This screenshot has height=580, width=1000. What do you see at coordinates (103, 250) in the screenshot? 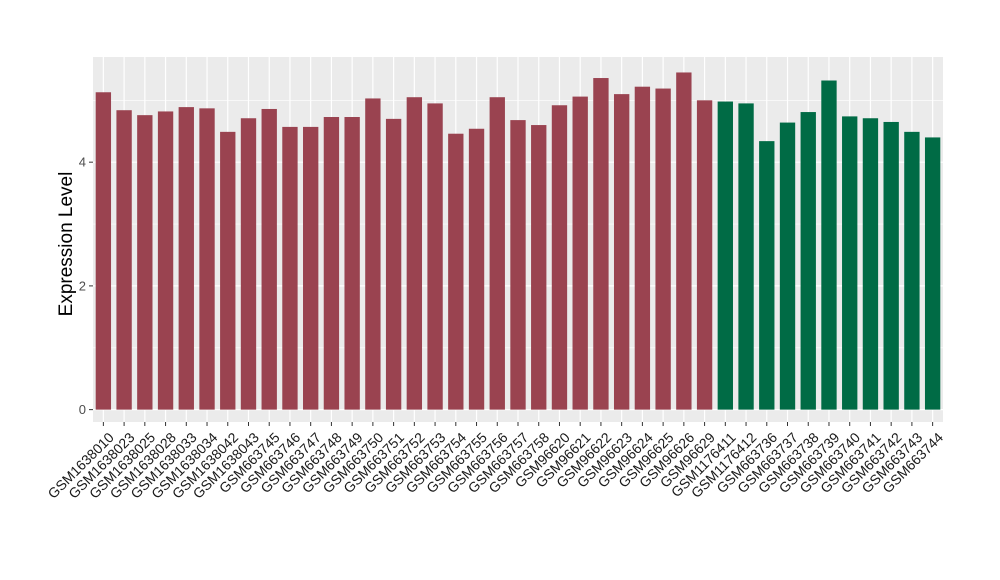
I see `bar-gsm1638010` at bounding box center [103, 250].